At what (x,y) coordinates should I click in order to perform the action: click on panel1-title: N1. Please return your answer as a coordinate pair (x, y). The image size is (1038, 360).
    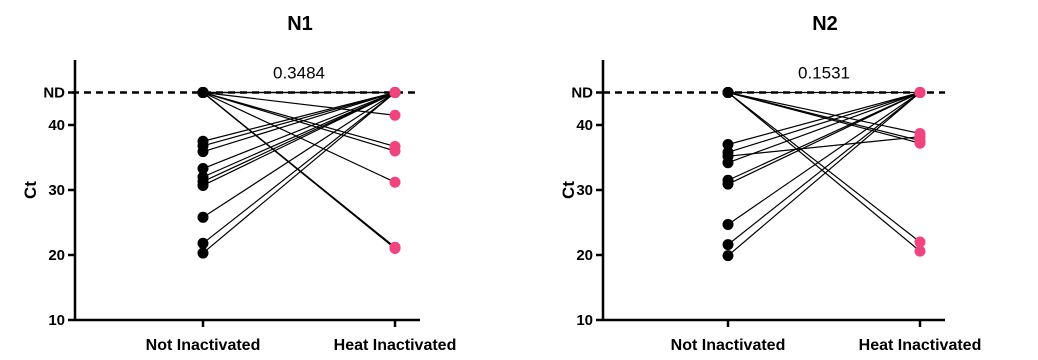
    Looking at the image, I should click on (300, 24).